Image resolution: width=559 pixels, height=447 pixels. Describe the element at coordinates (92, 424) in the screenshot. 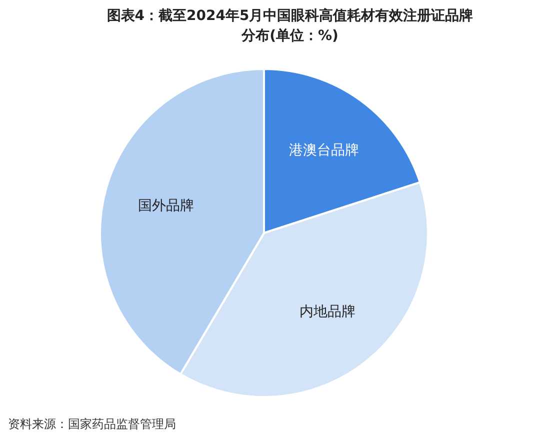

I see `text: 资料来源：国家药品监督管理局` at that location.